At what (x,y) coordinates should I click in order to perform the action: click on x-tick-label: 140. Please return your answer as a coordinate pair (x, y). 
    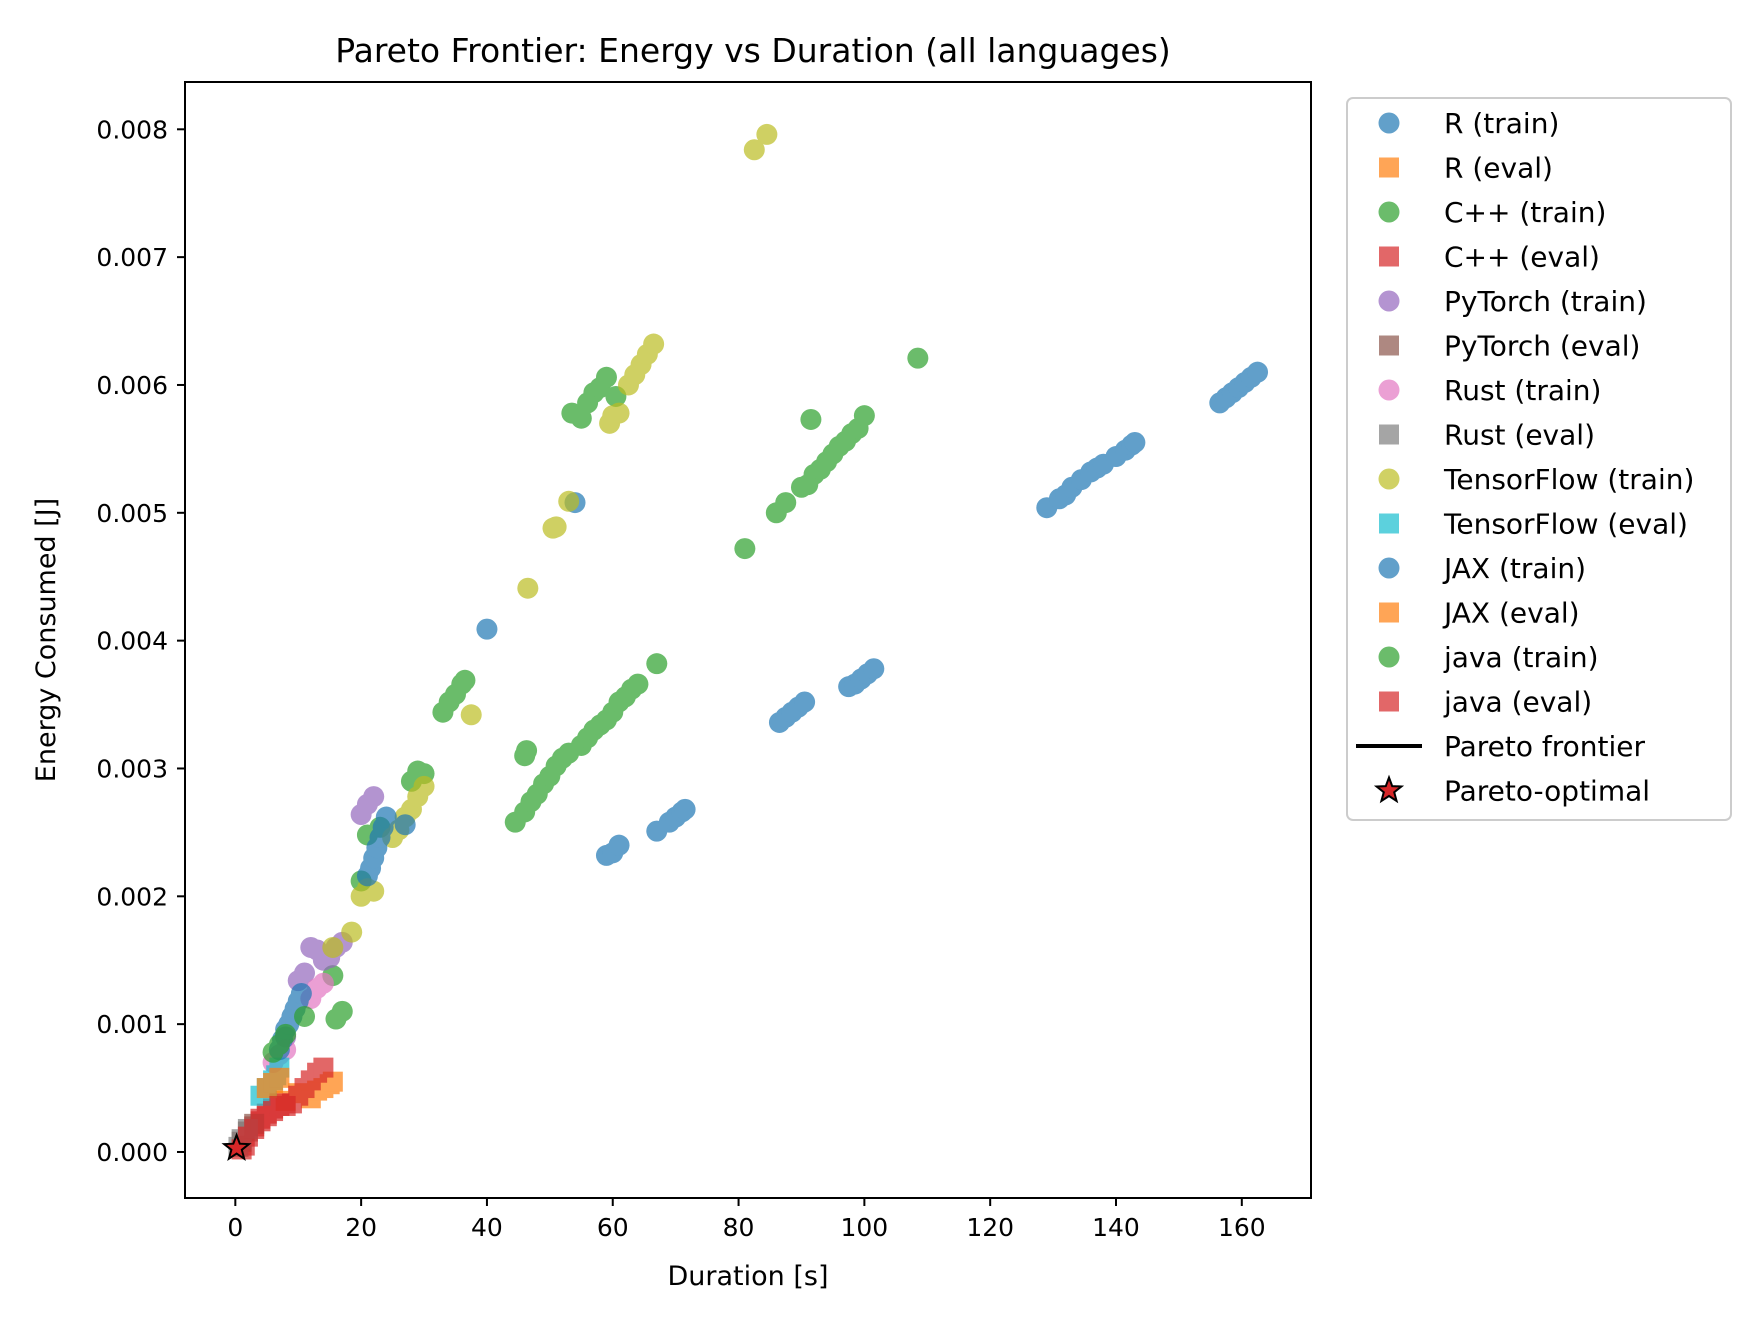
    Looking at the image, I should click on (1116, 1227).